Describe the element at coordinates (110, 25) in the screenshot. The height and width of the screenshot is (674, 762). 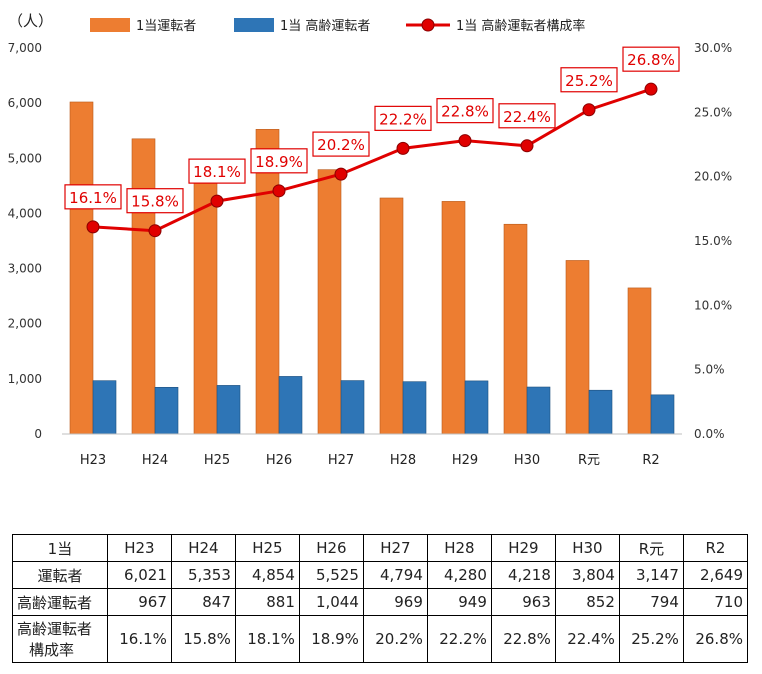
I see `legend-swatch-driver` at that location.